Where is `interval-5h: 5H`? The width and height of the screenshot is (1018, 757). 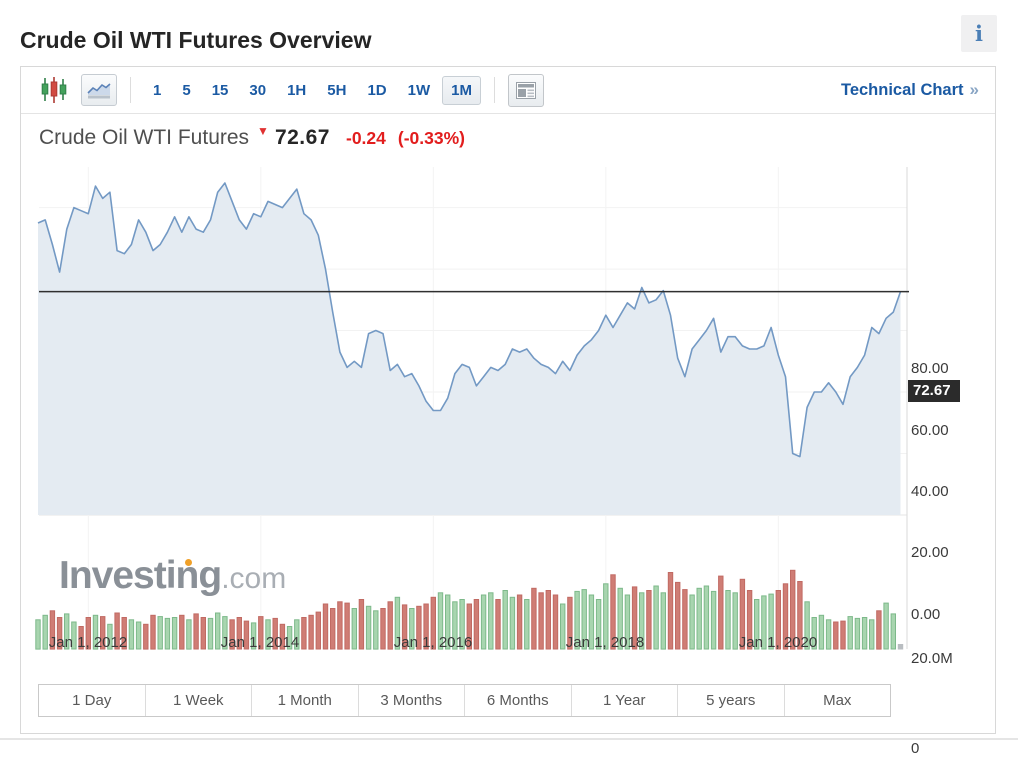 interval-5h: 5H is located at coordinates (337, 90).